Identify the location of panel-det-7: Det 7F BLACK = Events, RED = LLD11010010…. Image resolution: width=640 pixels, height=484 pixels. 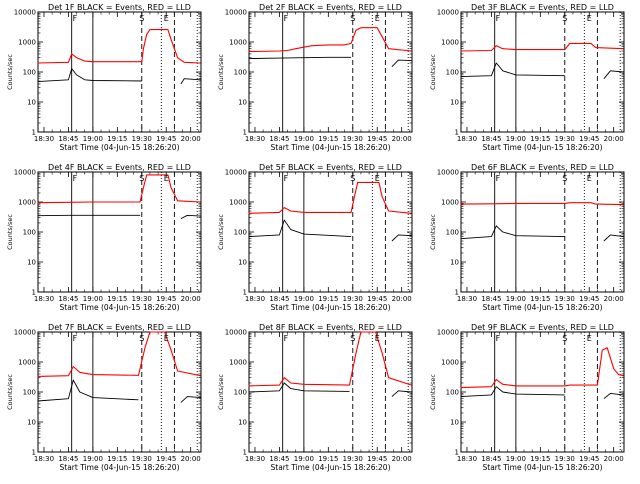
(103, 397).